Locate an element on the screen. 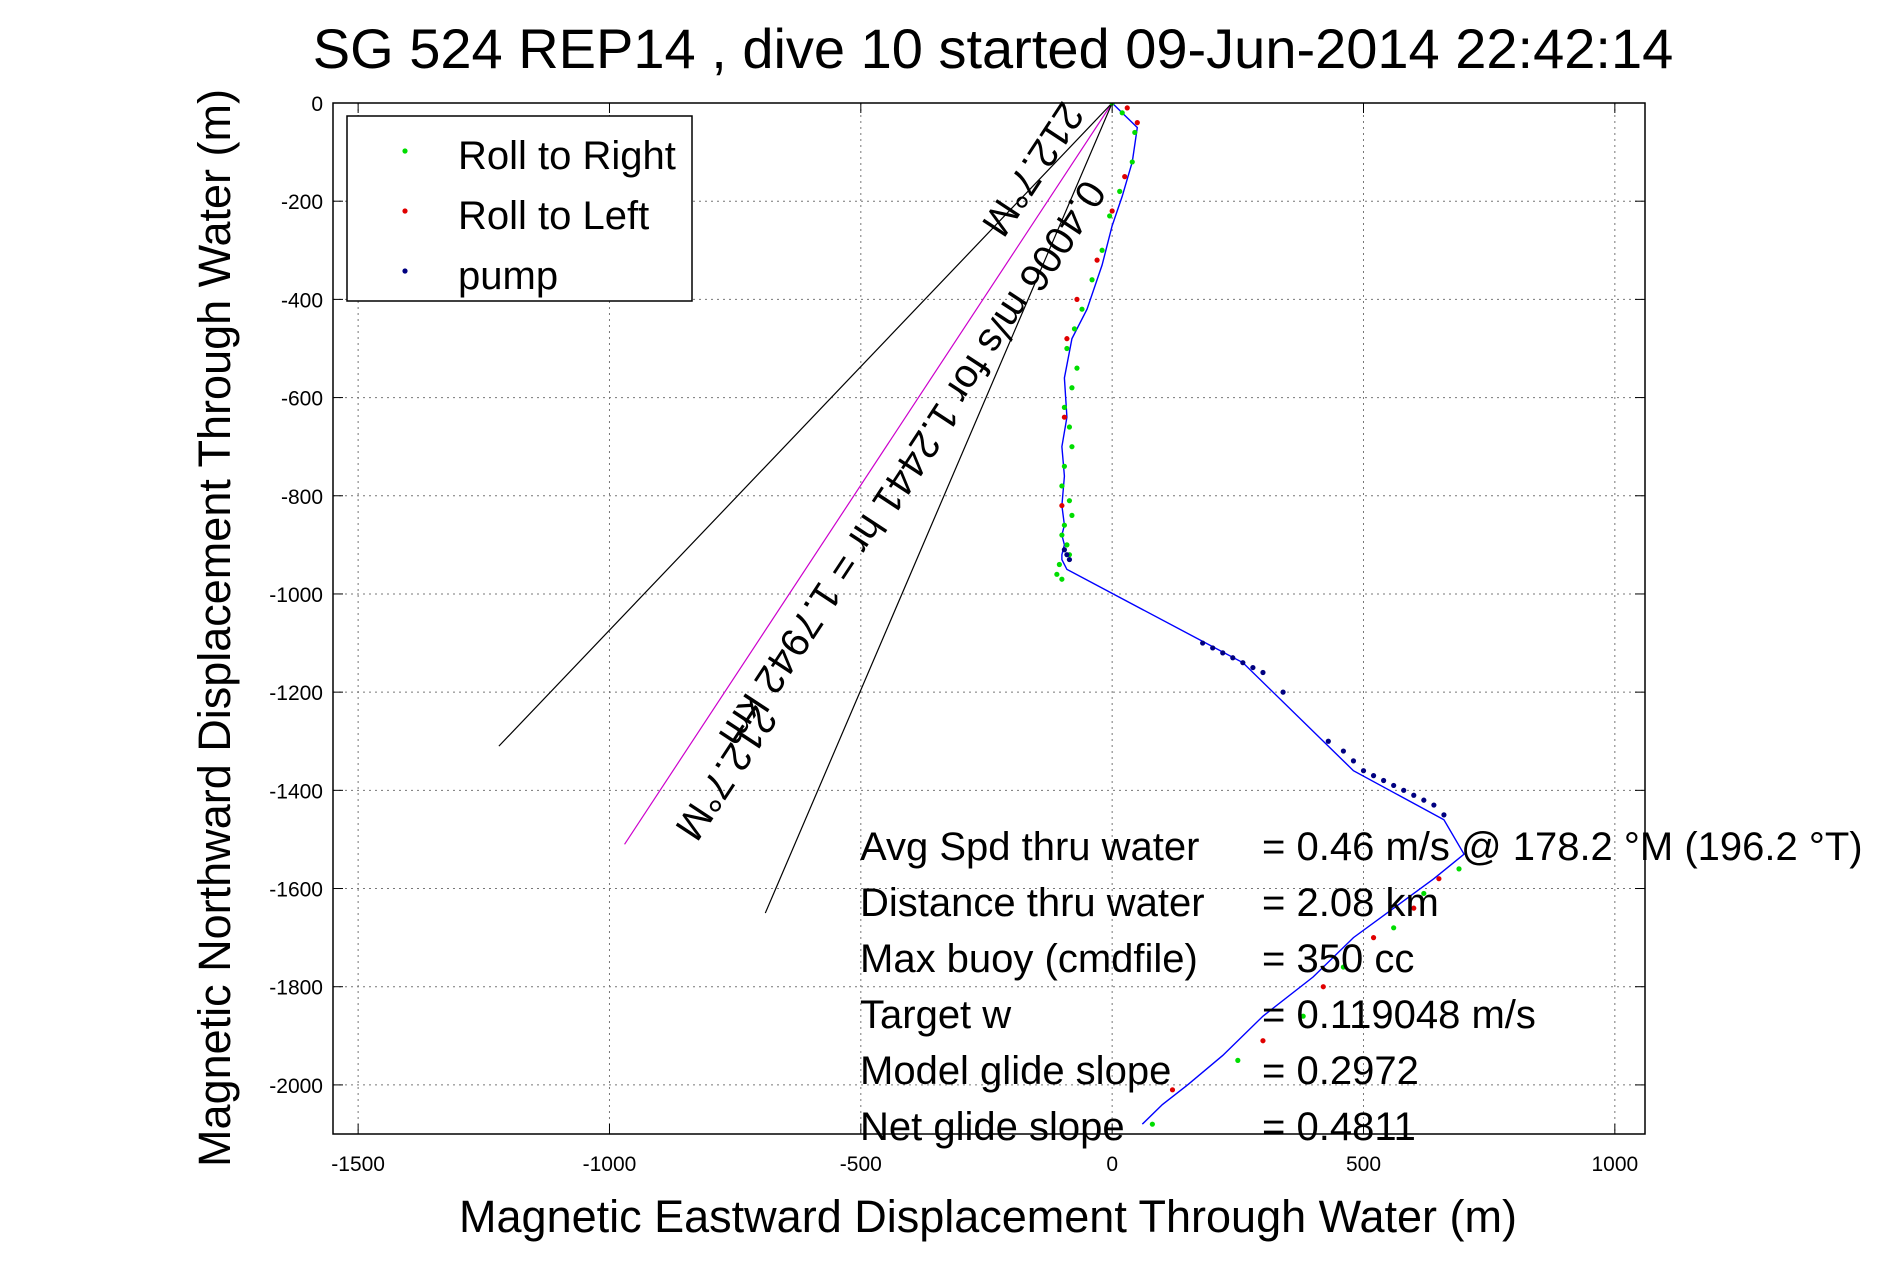  y-tick-label: -400 is located at coordinates (302, 300).